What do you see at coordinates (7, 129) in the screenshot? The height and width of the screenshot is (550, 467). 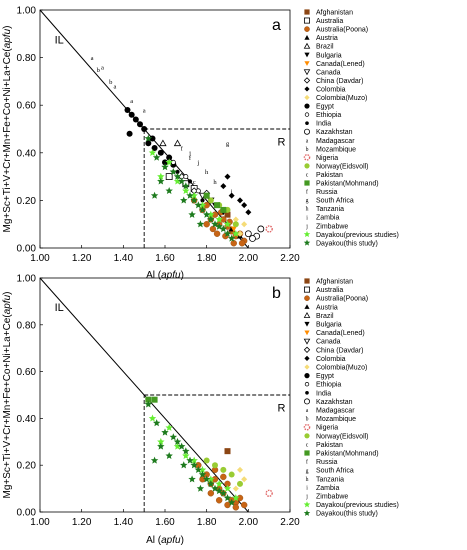 I see `y-axis-title: Mg+Sc+Ti+V+Cr+Mn+Fe+Co+Ni+La+Ce(apfu)` at bounding box center [7, 129].